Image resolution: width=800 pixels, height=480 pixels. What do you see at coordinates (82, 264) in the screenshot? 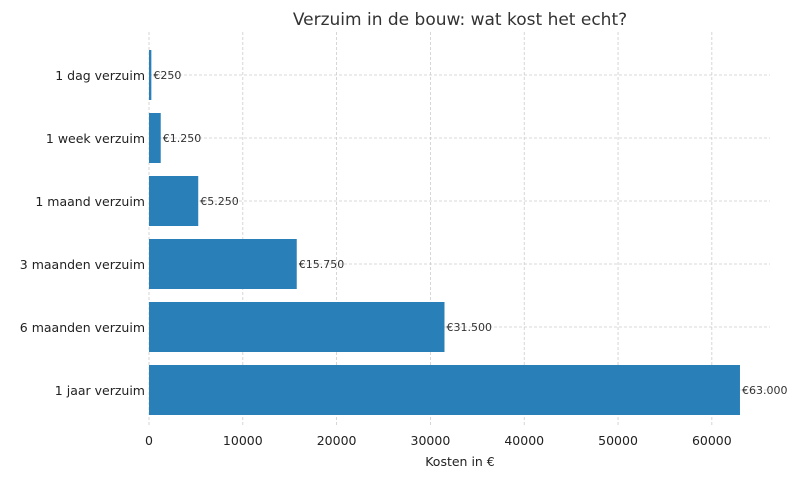
I see `y-tick-label: 3 maanden verzuim` at bounding box center [82, 264].